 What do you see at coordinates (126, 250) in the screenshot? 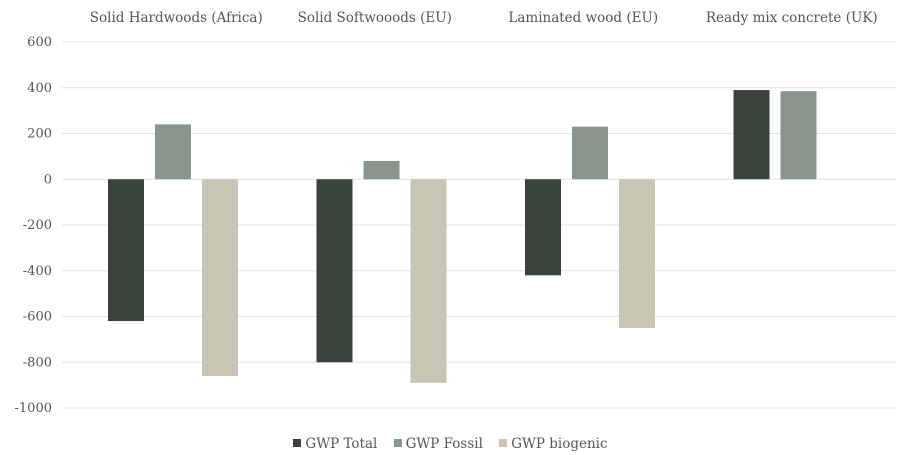
I see `bar-gwp-total-solid-hardwoods-africa` at bounding box center [126, 250].